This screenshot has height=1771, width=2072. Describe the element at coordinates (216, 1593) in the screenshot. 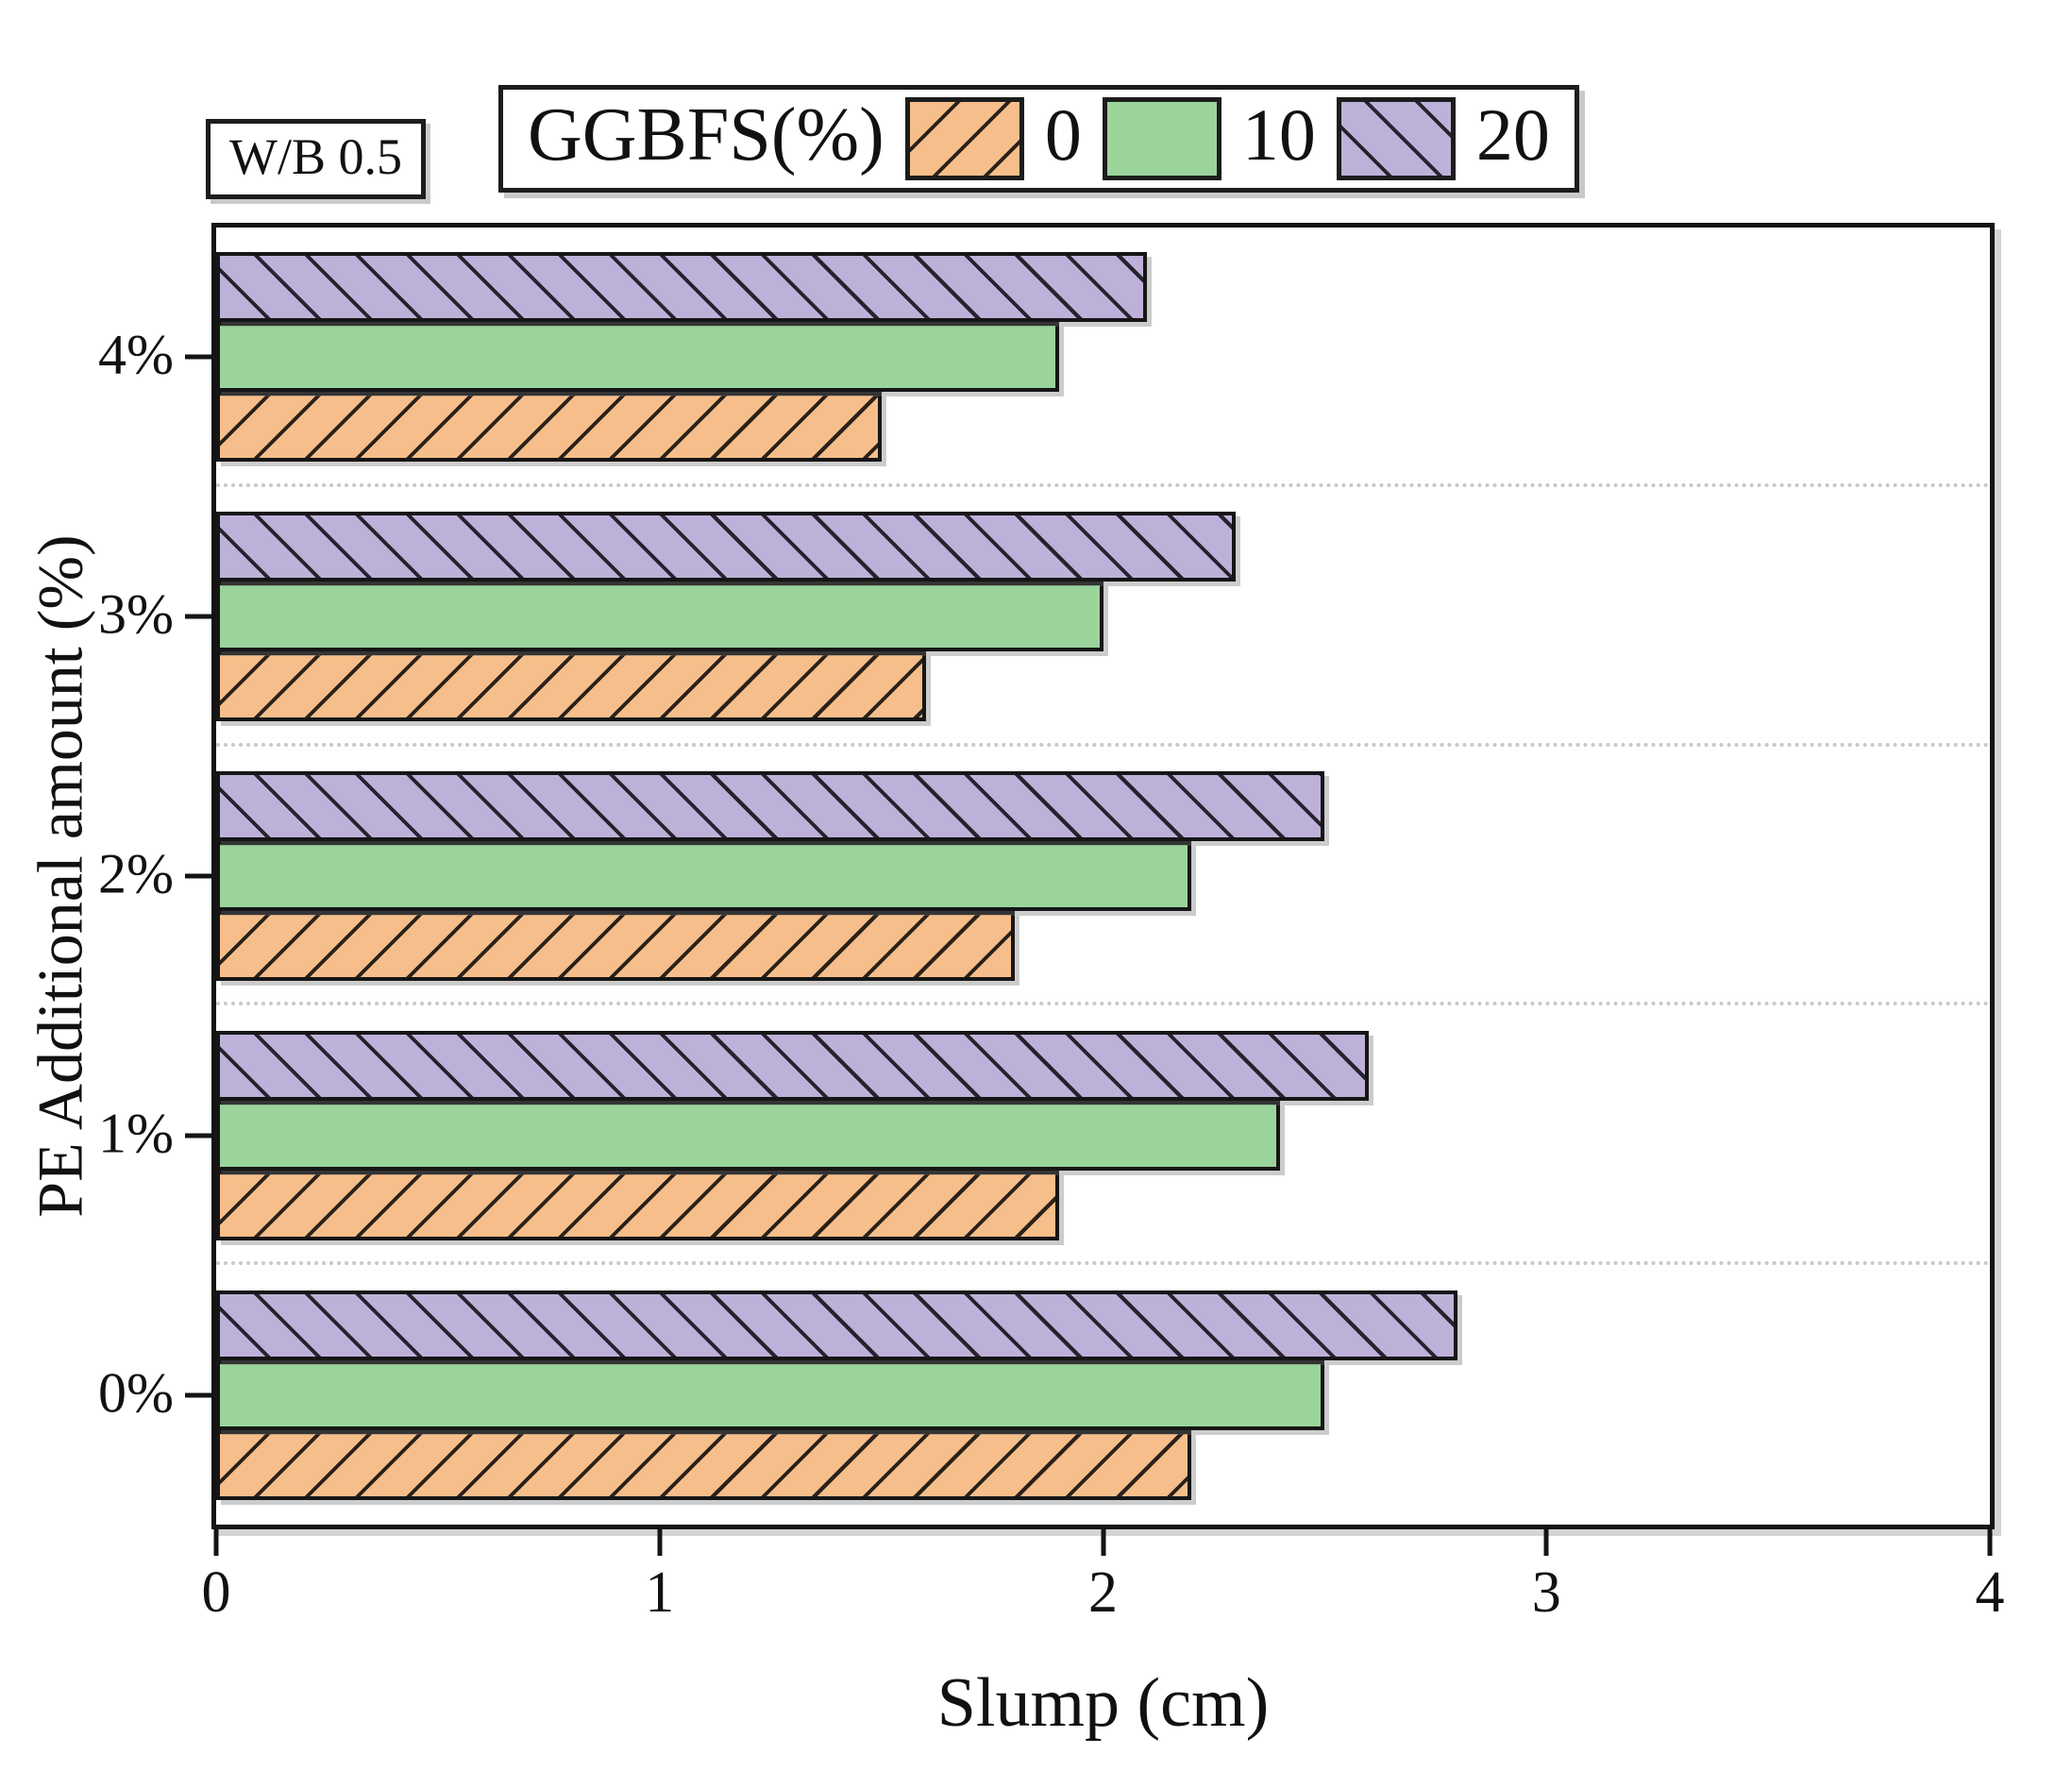

I see `x-tick-label: 0` at that location.